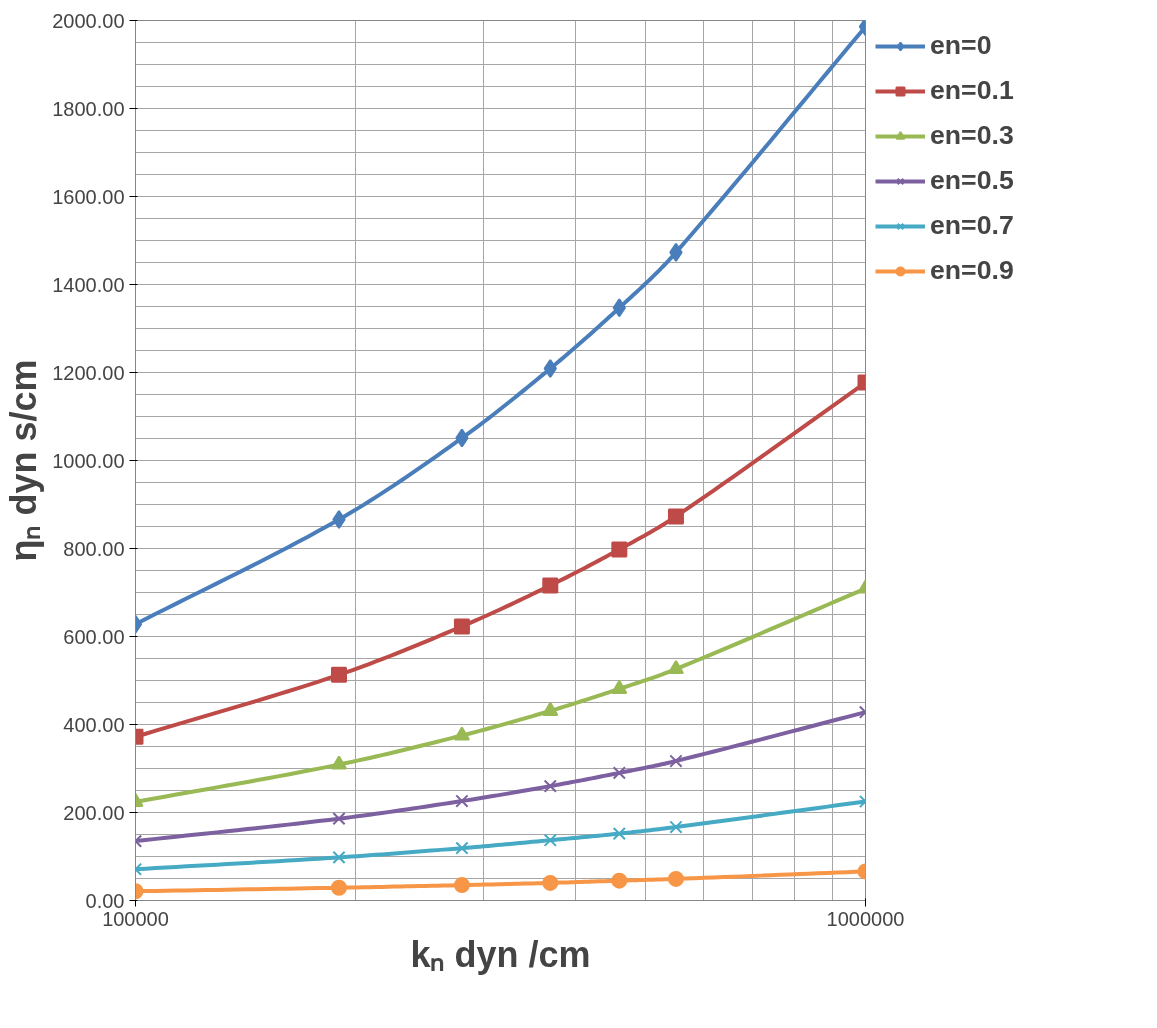 The height and width of the screenshot is (1028, 1157). Describe the element at coordinates (972, 135) in the screenshot. I see `legend-label: en=0.3` at that location.